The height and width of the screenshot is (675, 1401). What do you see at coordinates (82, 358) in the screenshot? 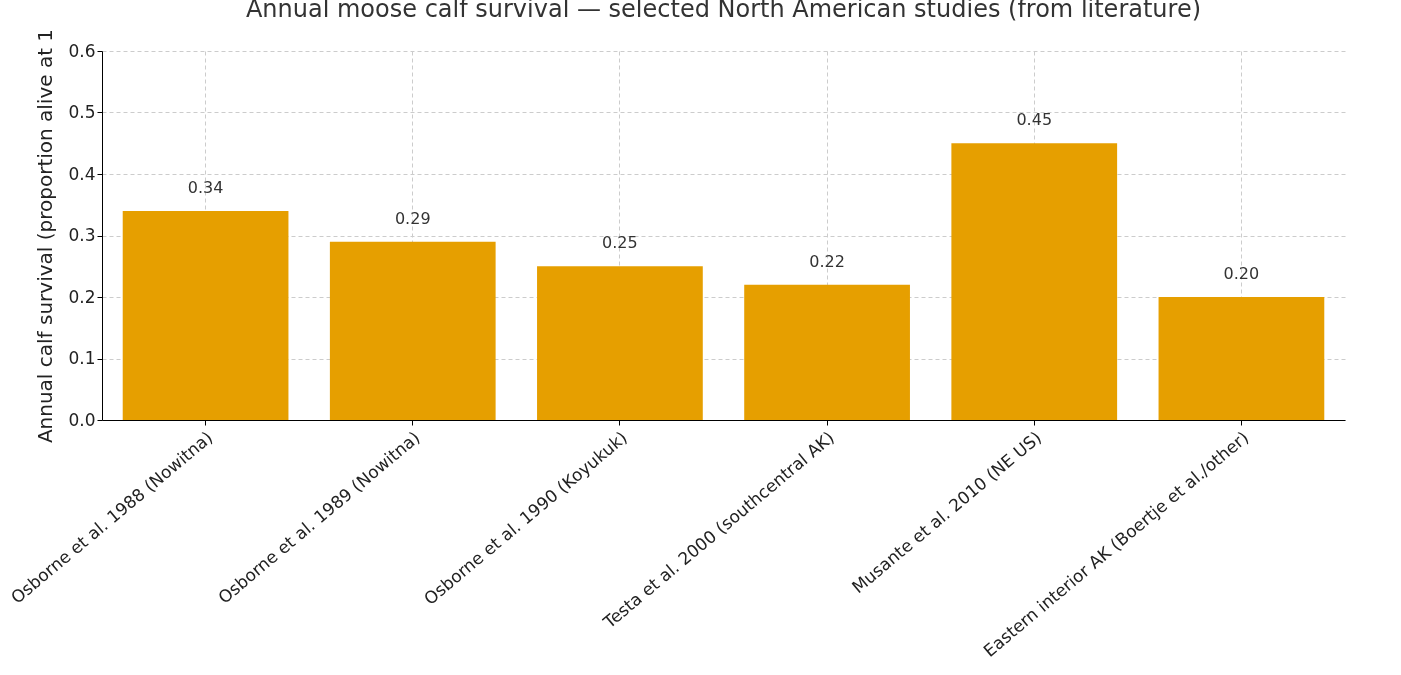
I see `y-tick-label: 0.1` at bounding box center [82, 358].